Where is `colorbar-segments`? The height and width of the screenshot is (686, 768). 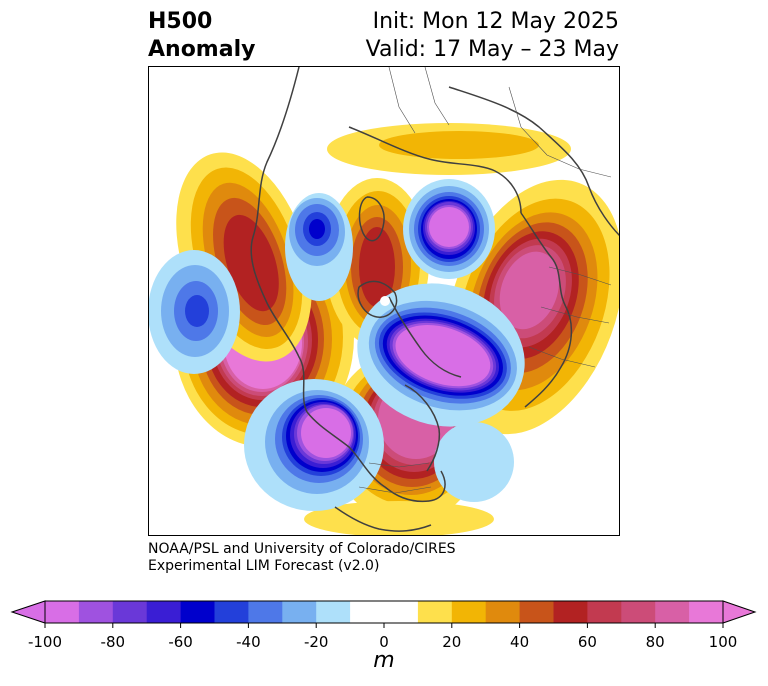 colorbar-segments is located at coordinates (384, 612).